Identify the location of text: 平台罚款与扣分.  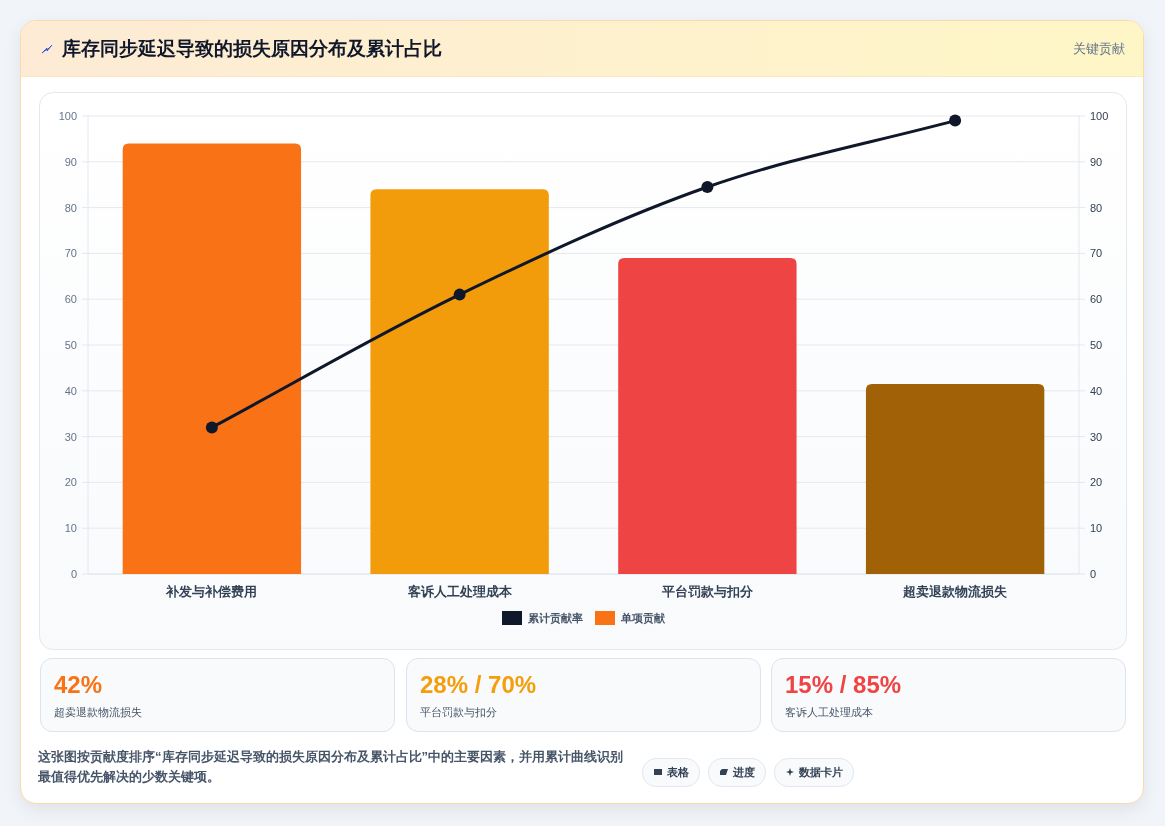
(458, 712).